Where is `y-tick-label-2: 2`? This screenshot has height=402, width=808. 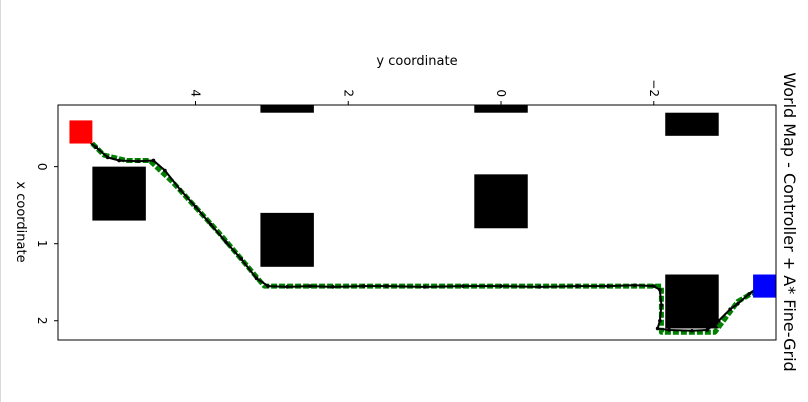 y-tick-label-2: 2 is located at coordinates (42, 321).